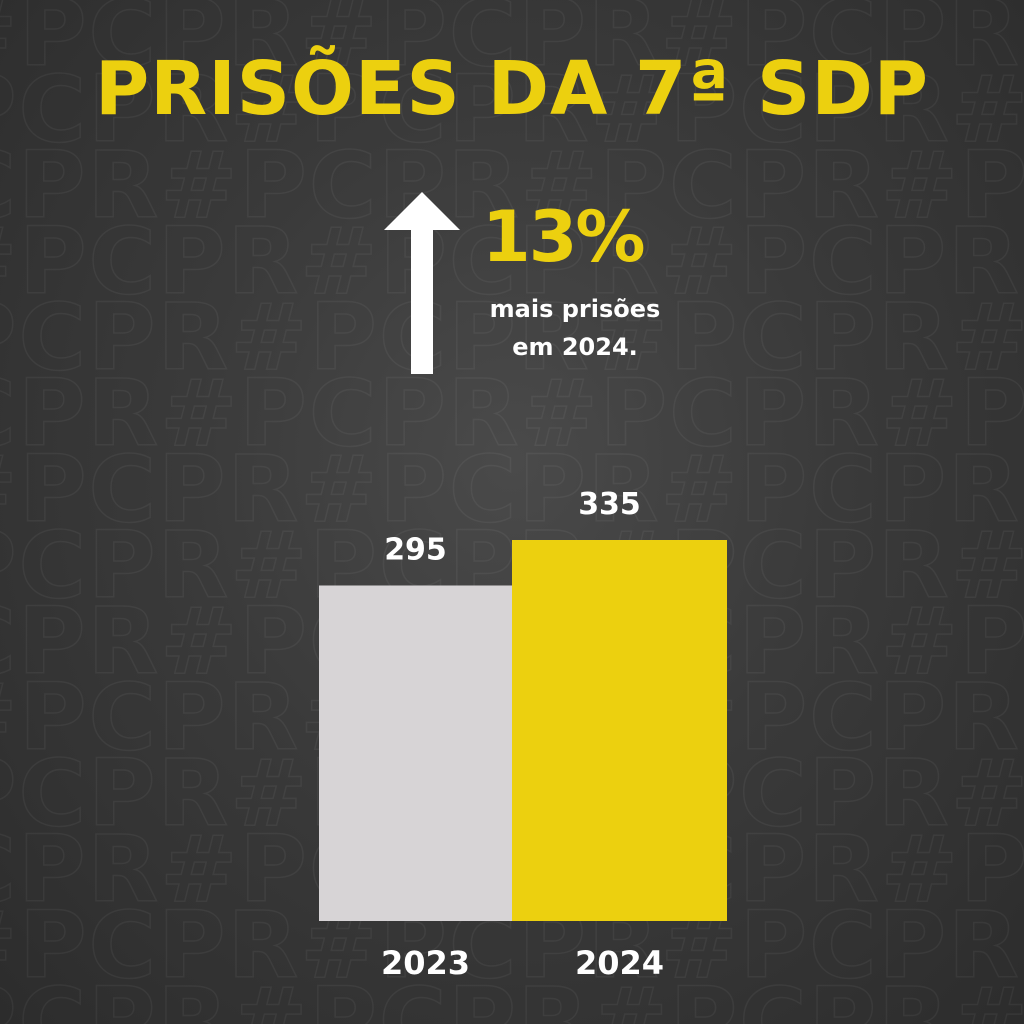 This screenshot has width=1024, height=1024. Describe the element at coordinates (619, 963) in the screenshot. I see `x-tick-label-2024: 2024` at that location.